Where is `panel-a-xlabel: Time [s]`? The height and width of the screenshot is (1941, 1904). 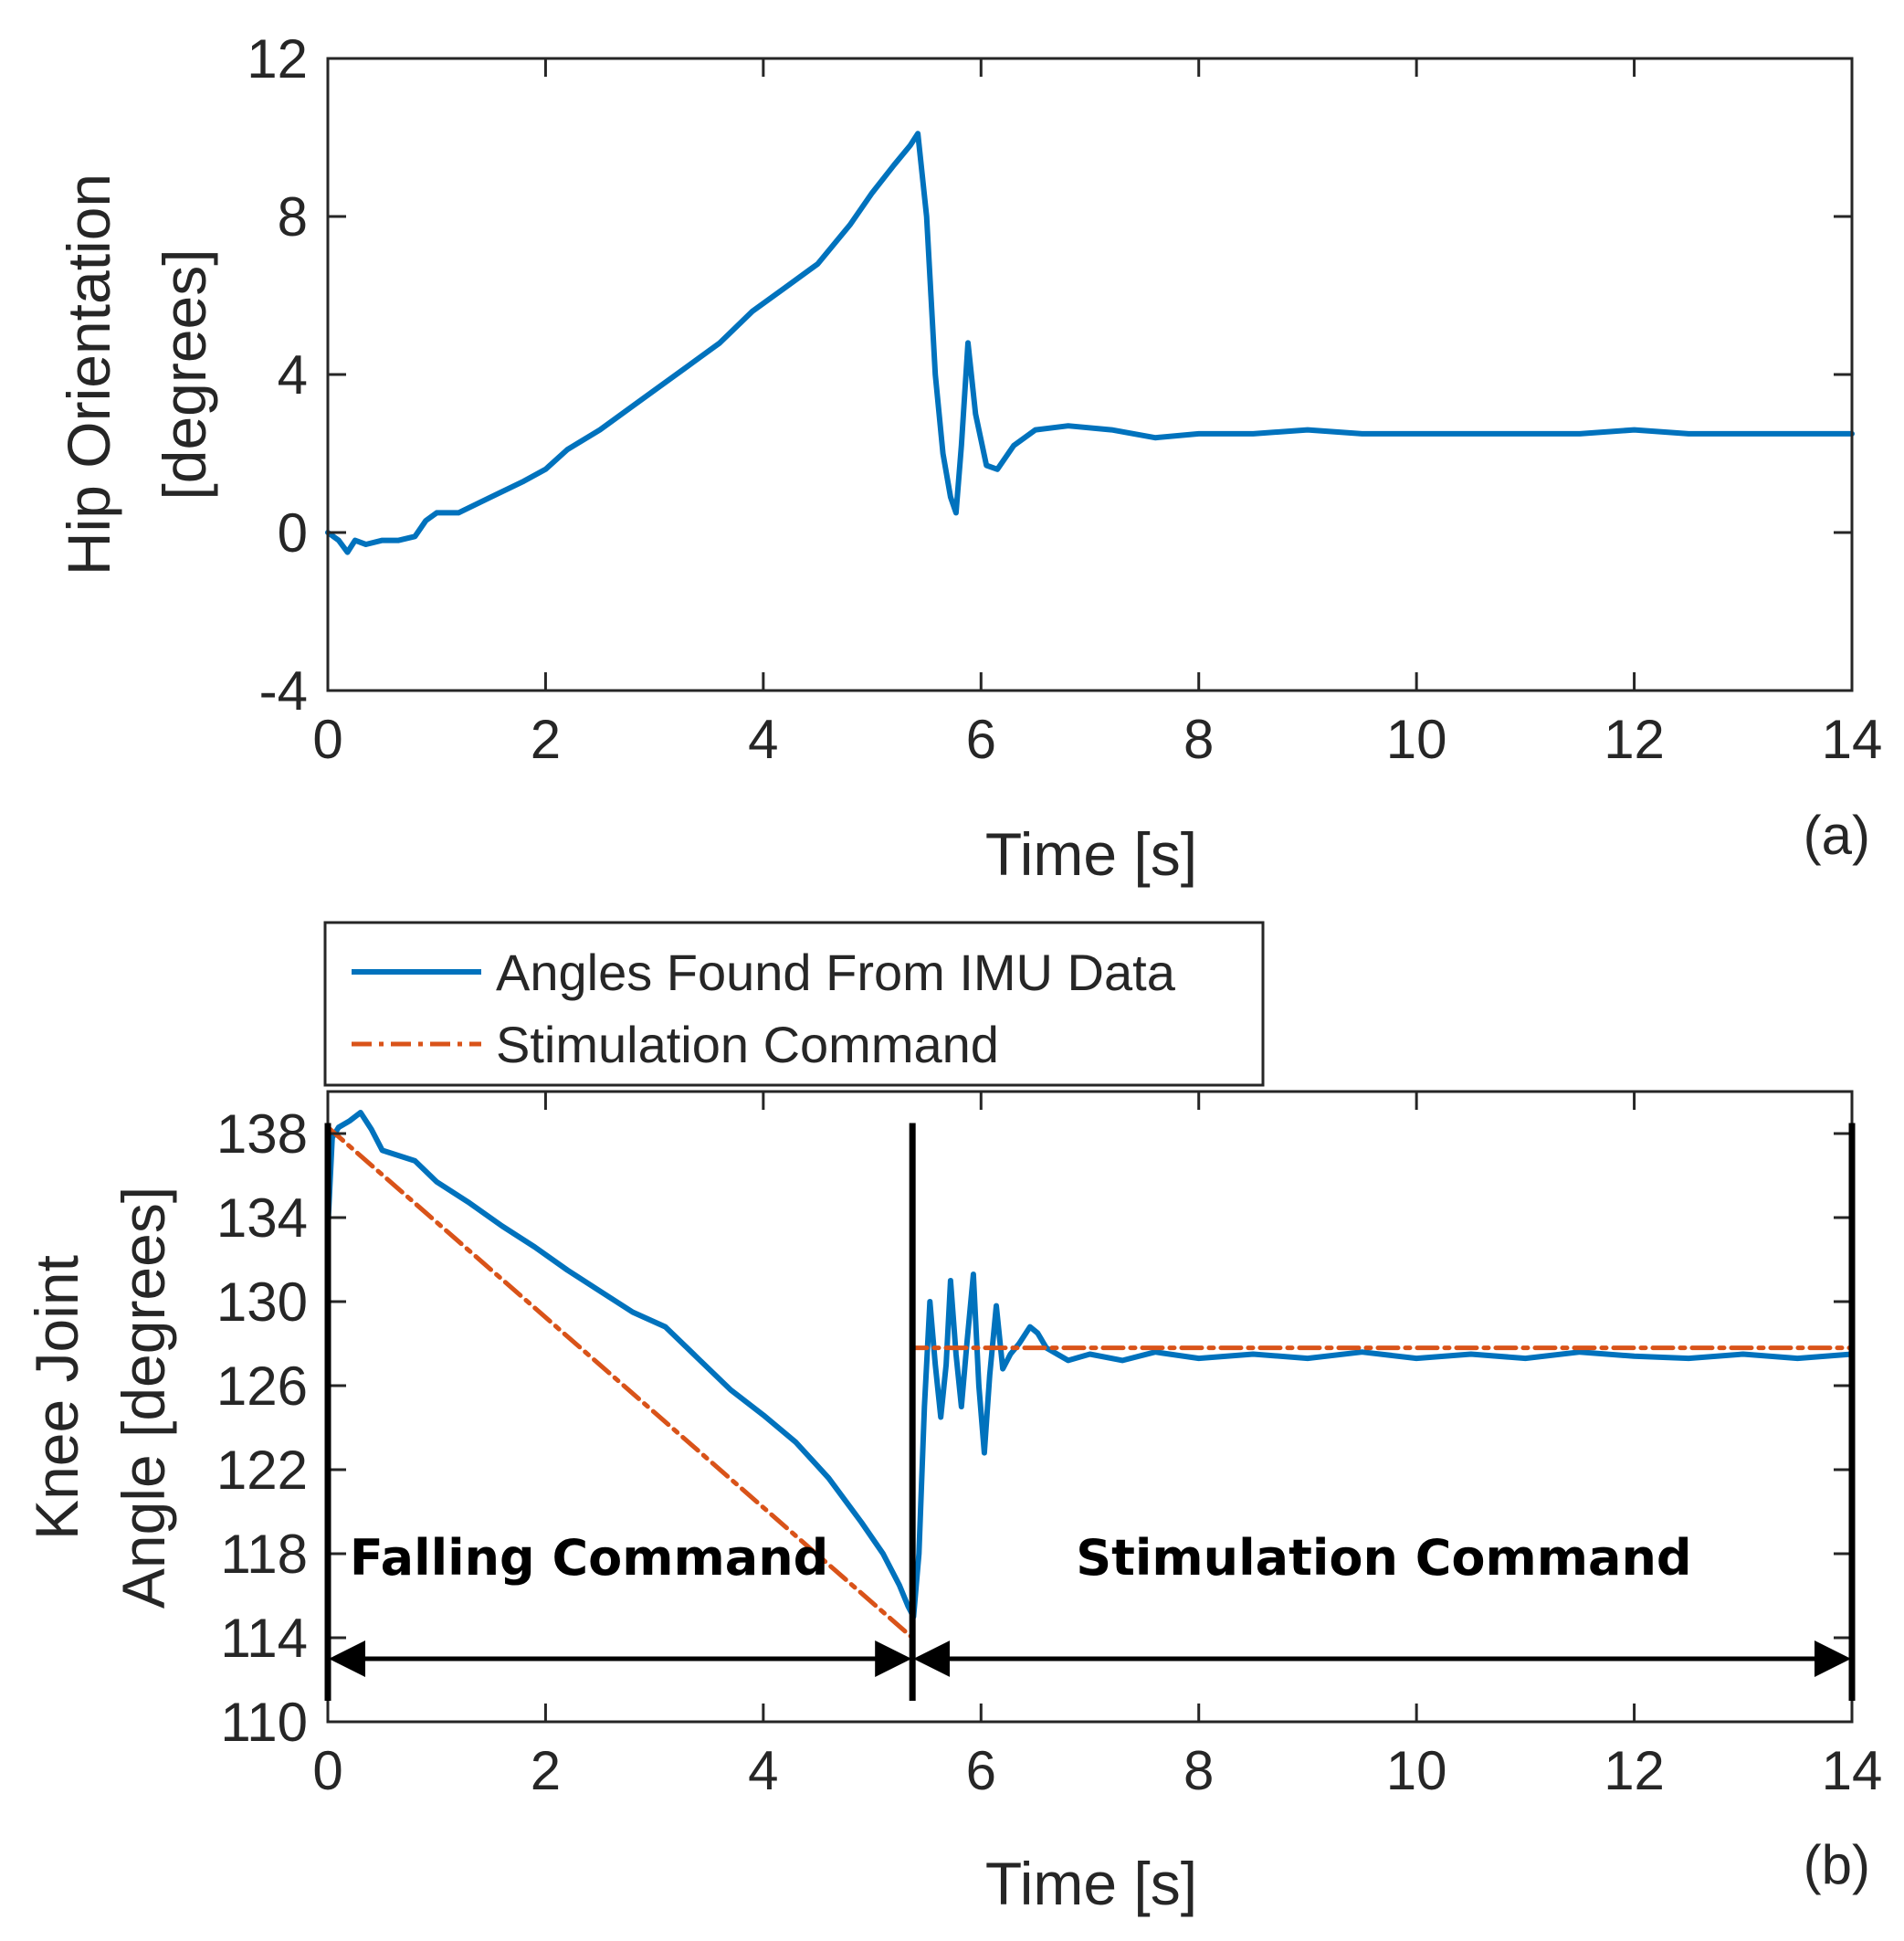 panel-a-xlabel: Time [s] is located at coordinates (1091, 854).